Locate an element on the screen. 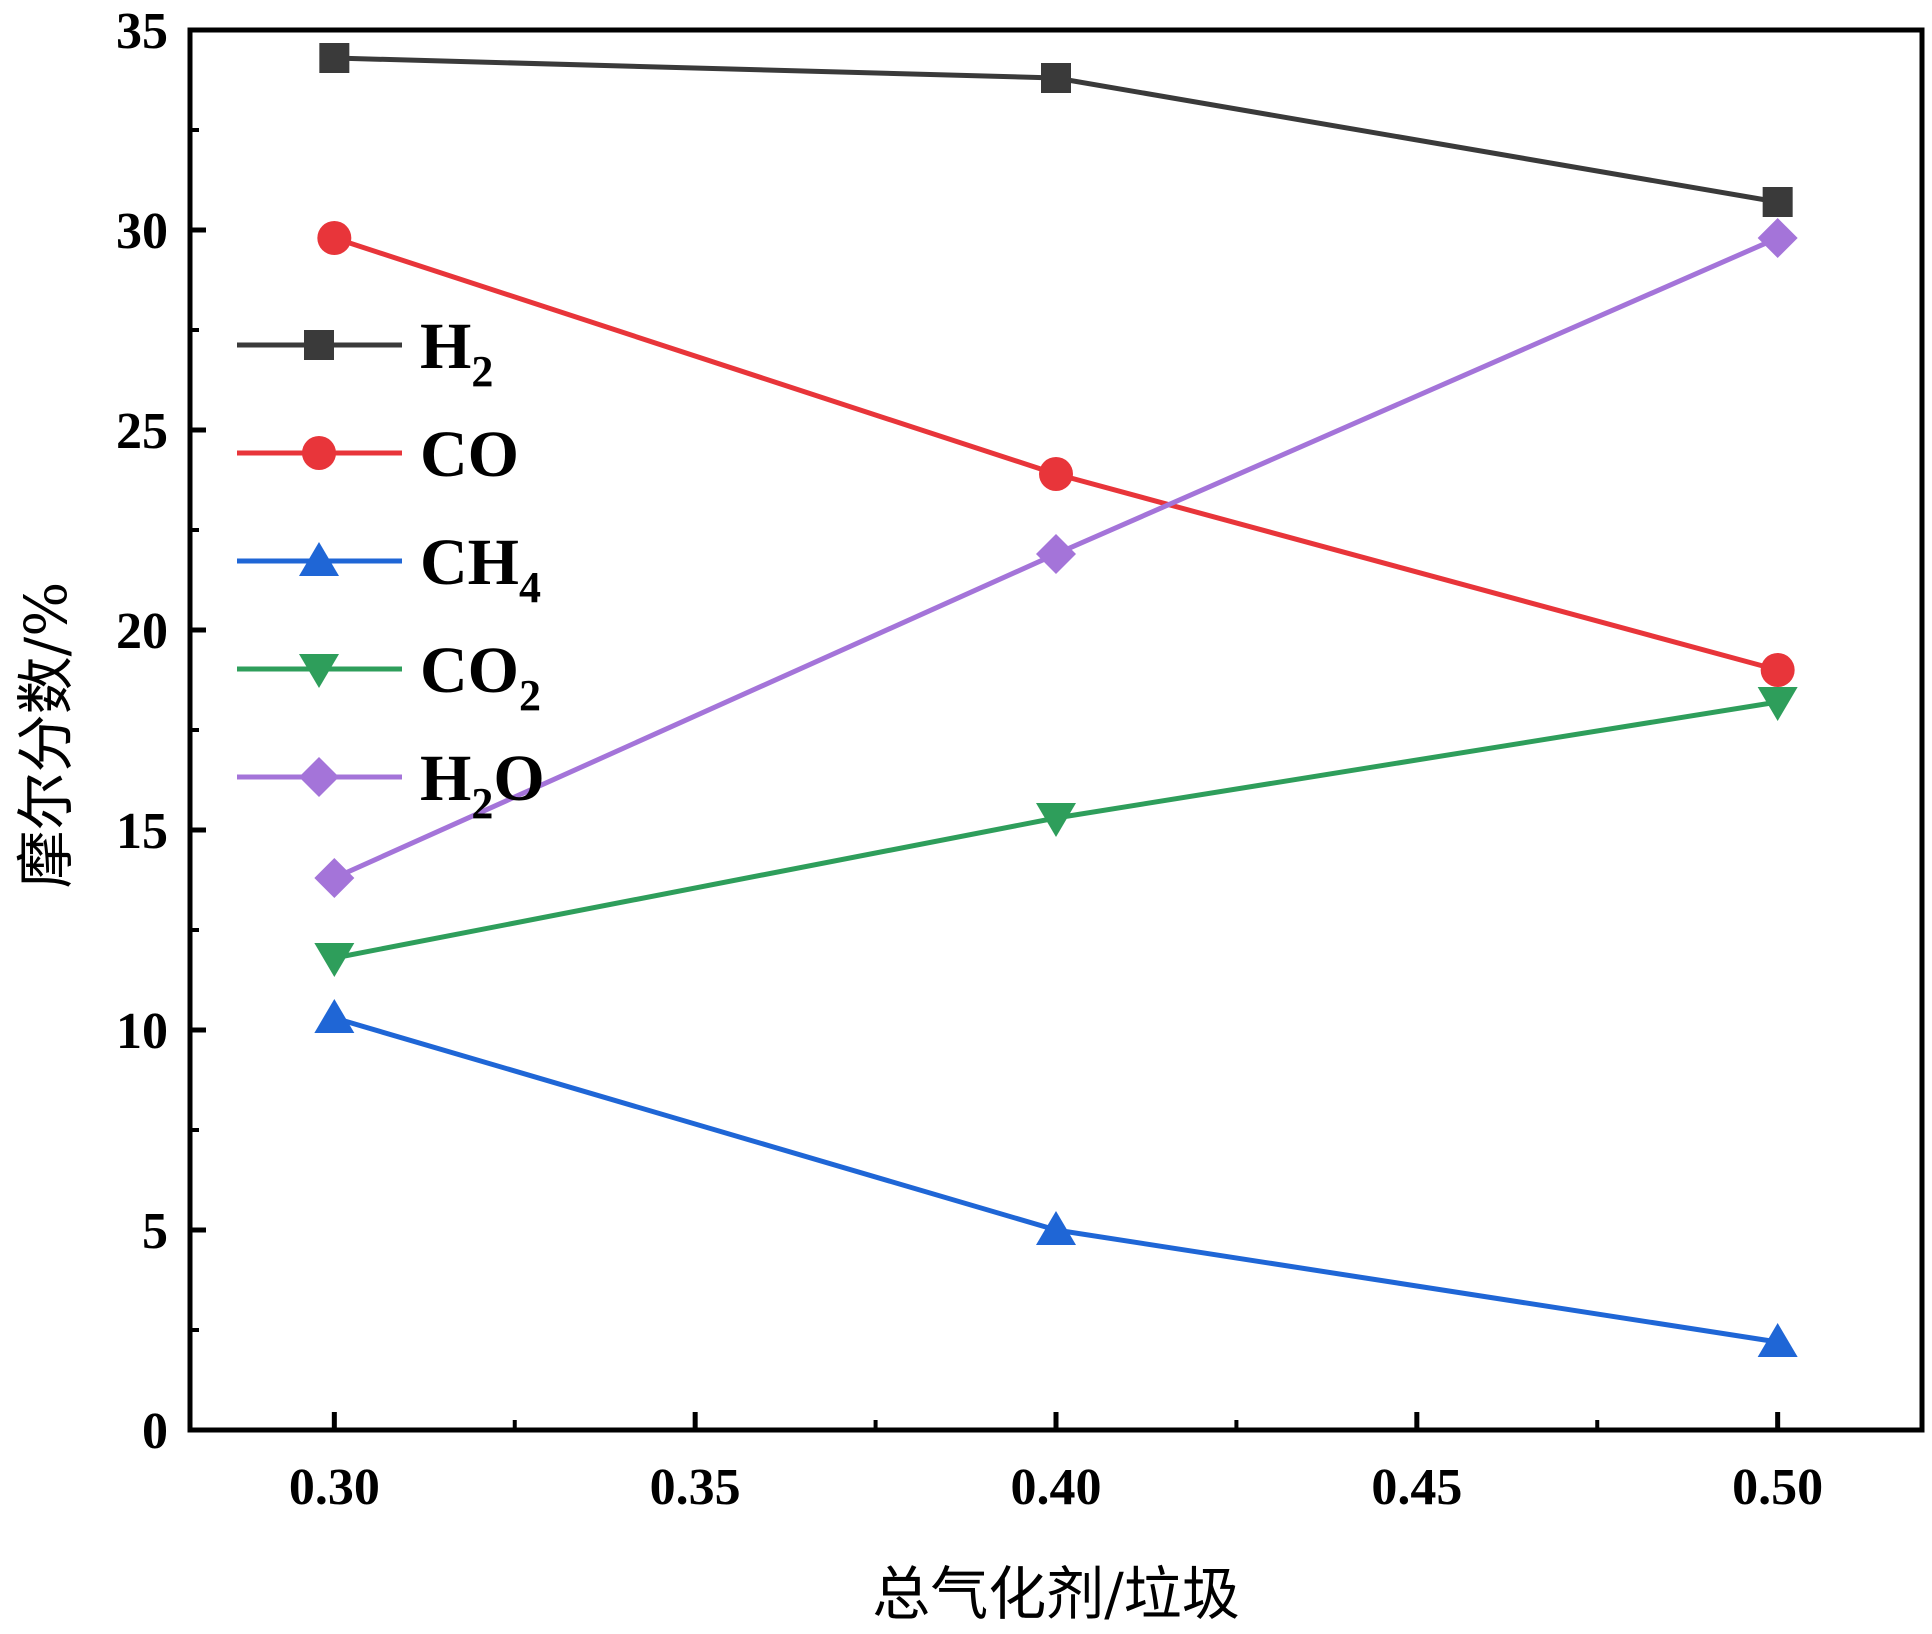  y-tick-label: 5 is located at coordinates (155, 1231).